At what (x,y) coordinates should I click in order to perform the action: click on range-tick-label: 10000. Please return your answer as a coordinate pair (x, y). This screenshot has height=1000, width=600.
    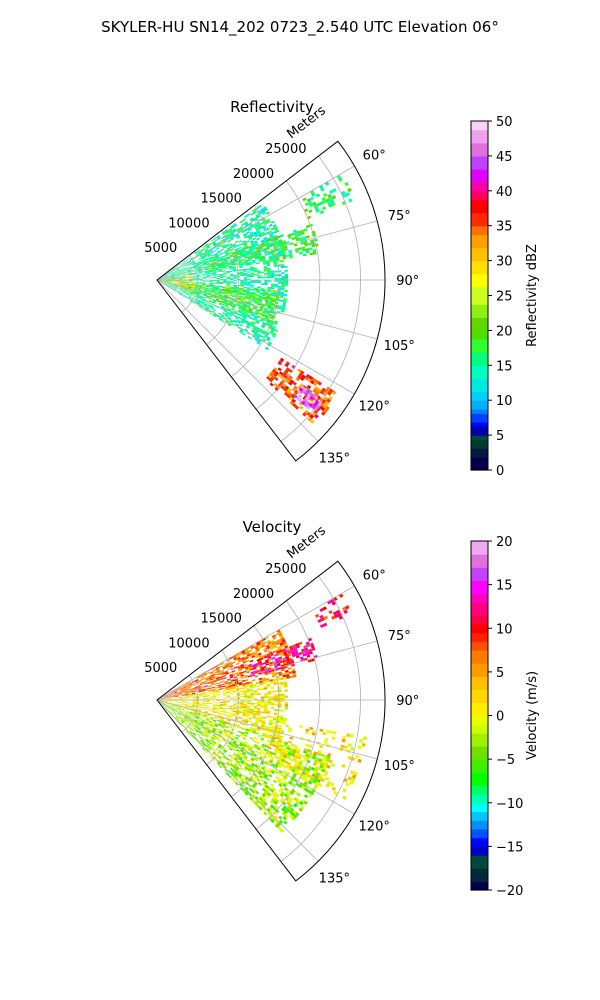
    Looking at the image, I should click on (188, 223).